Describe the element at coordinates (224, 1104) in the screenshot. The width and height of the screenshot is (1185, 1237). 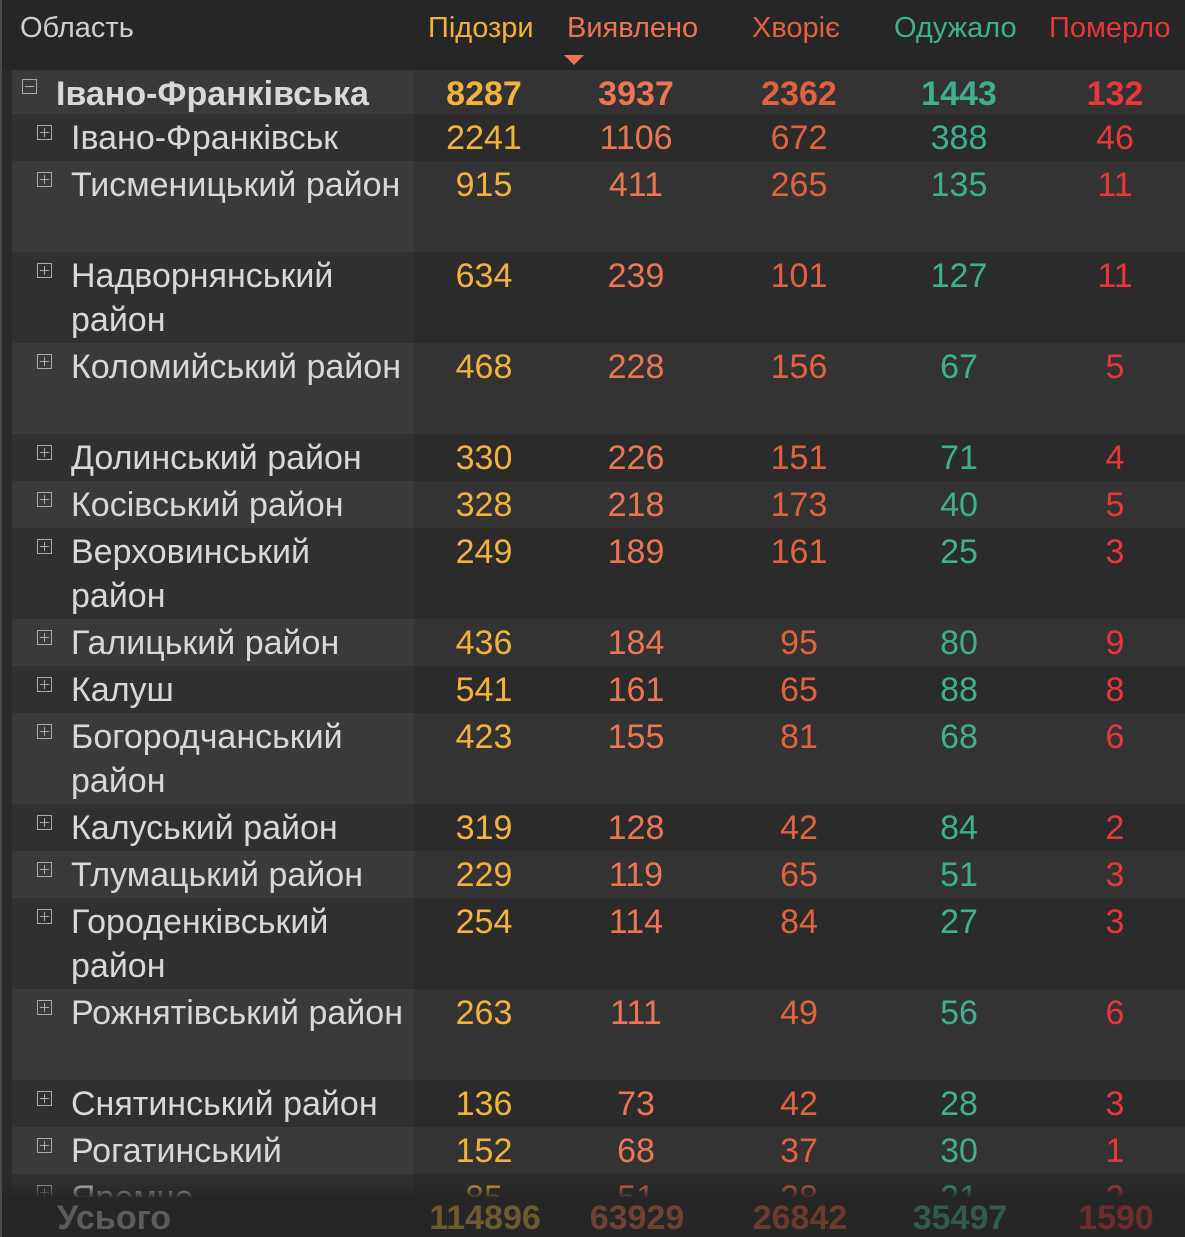
I see `district-name: Снятинський район` at that location.